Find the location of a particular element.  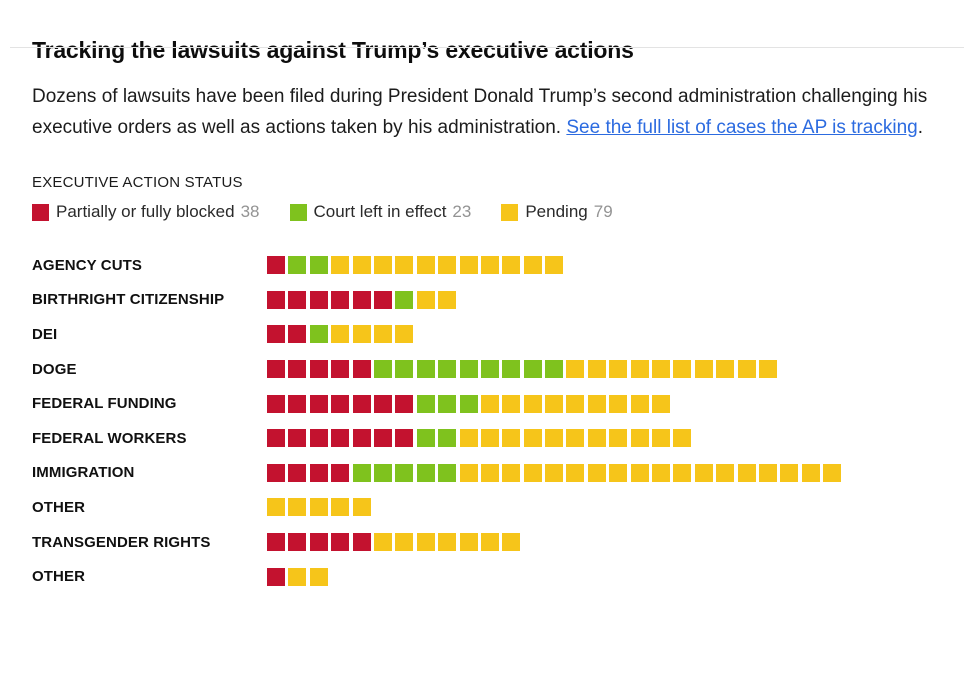

category-label: AGENCY CUTS is located at coordinates (87, 265).